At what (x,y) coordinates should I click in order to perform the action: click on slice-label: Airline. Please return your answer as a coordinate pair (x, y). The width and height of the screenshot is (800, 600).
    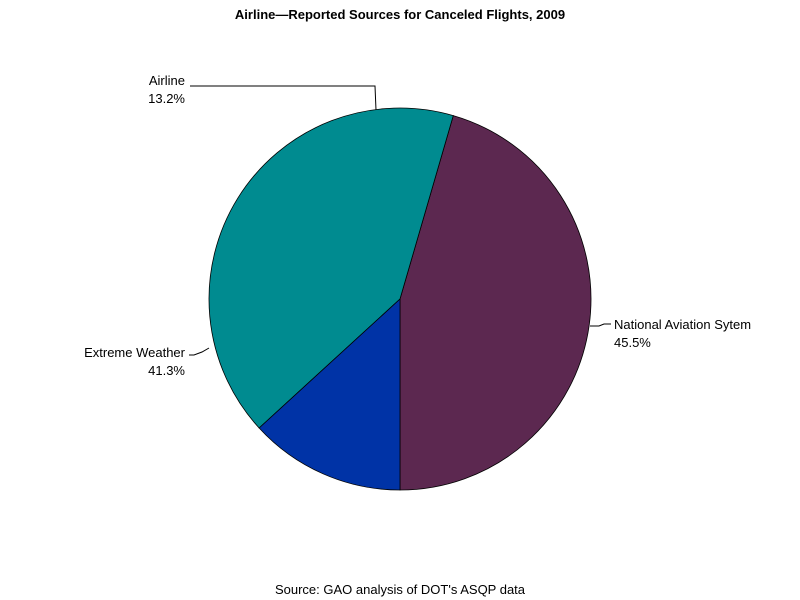
    Looking at the image, I should click on (167, 80).